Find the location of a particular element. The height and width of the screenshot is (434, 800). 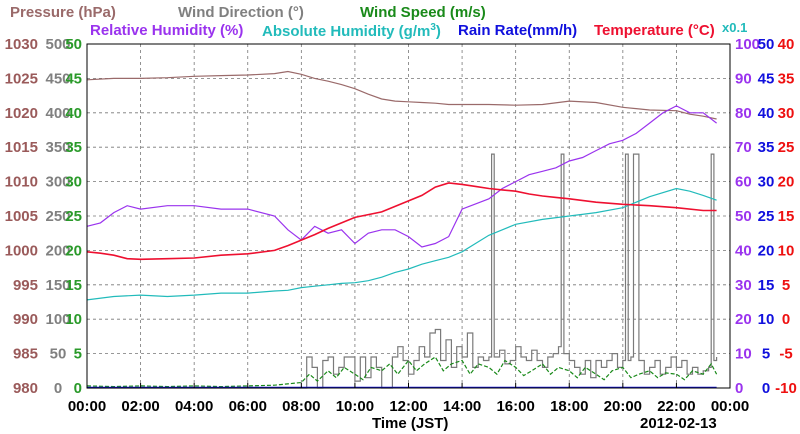

series-line-pressure is located at coordinates (401, 95).